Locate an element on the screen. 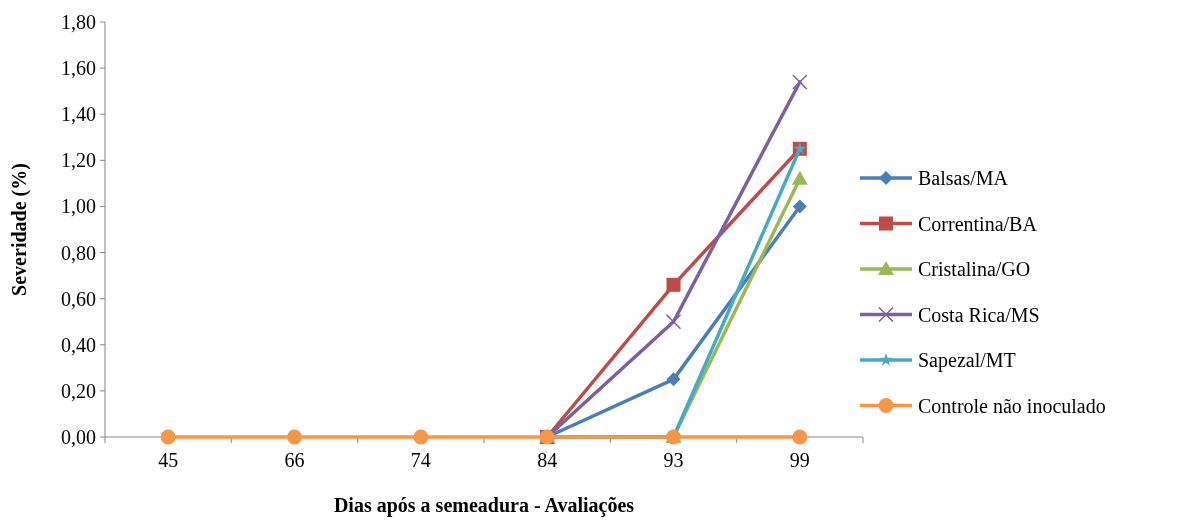 This screenshot has height=527, width=1179. y-tick-label: 0,80 is located at coordinates (78, 252).